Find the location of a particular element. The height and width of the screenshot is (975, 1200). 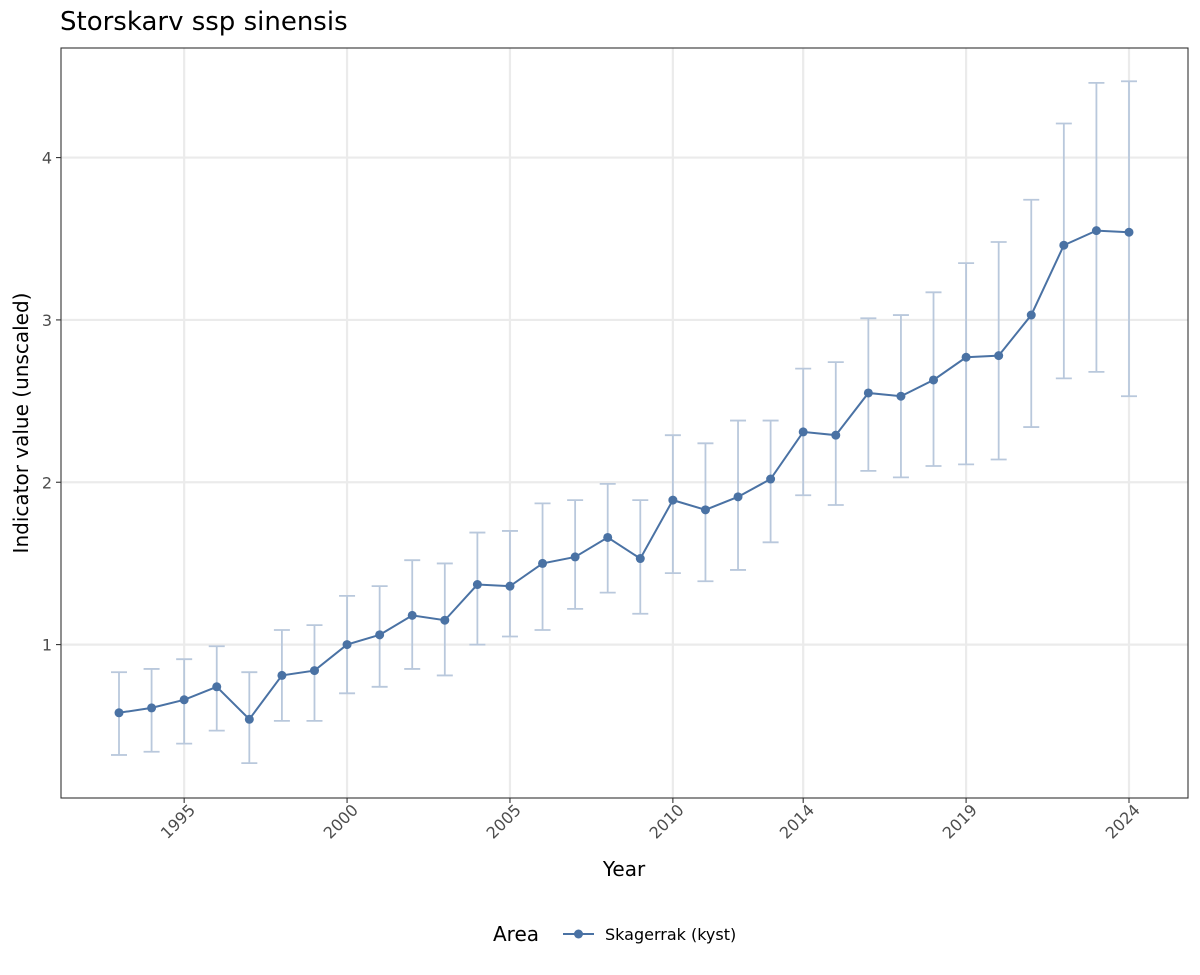

legend: Area Skagerrak (kyst) is located at coordinates (614, 934).